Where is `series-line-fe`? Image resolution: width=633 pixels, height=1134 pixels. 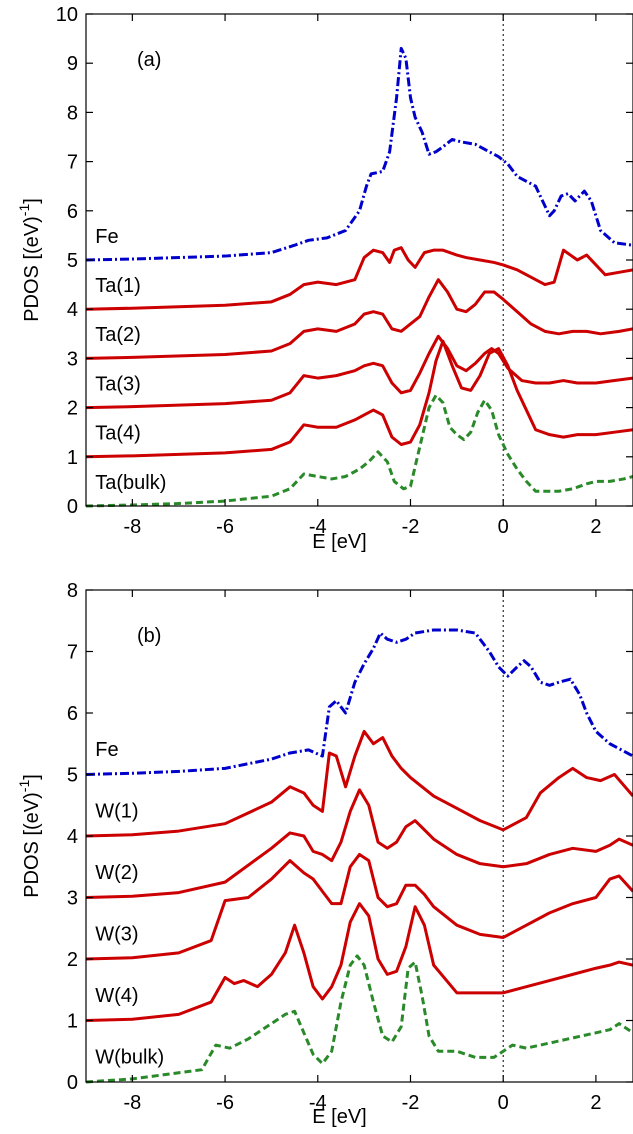 series-line-fe is located at coordinates (359, 702).